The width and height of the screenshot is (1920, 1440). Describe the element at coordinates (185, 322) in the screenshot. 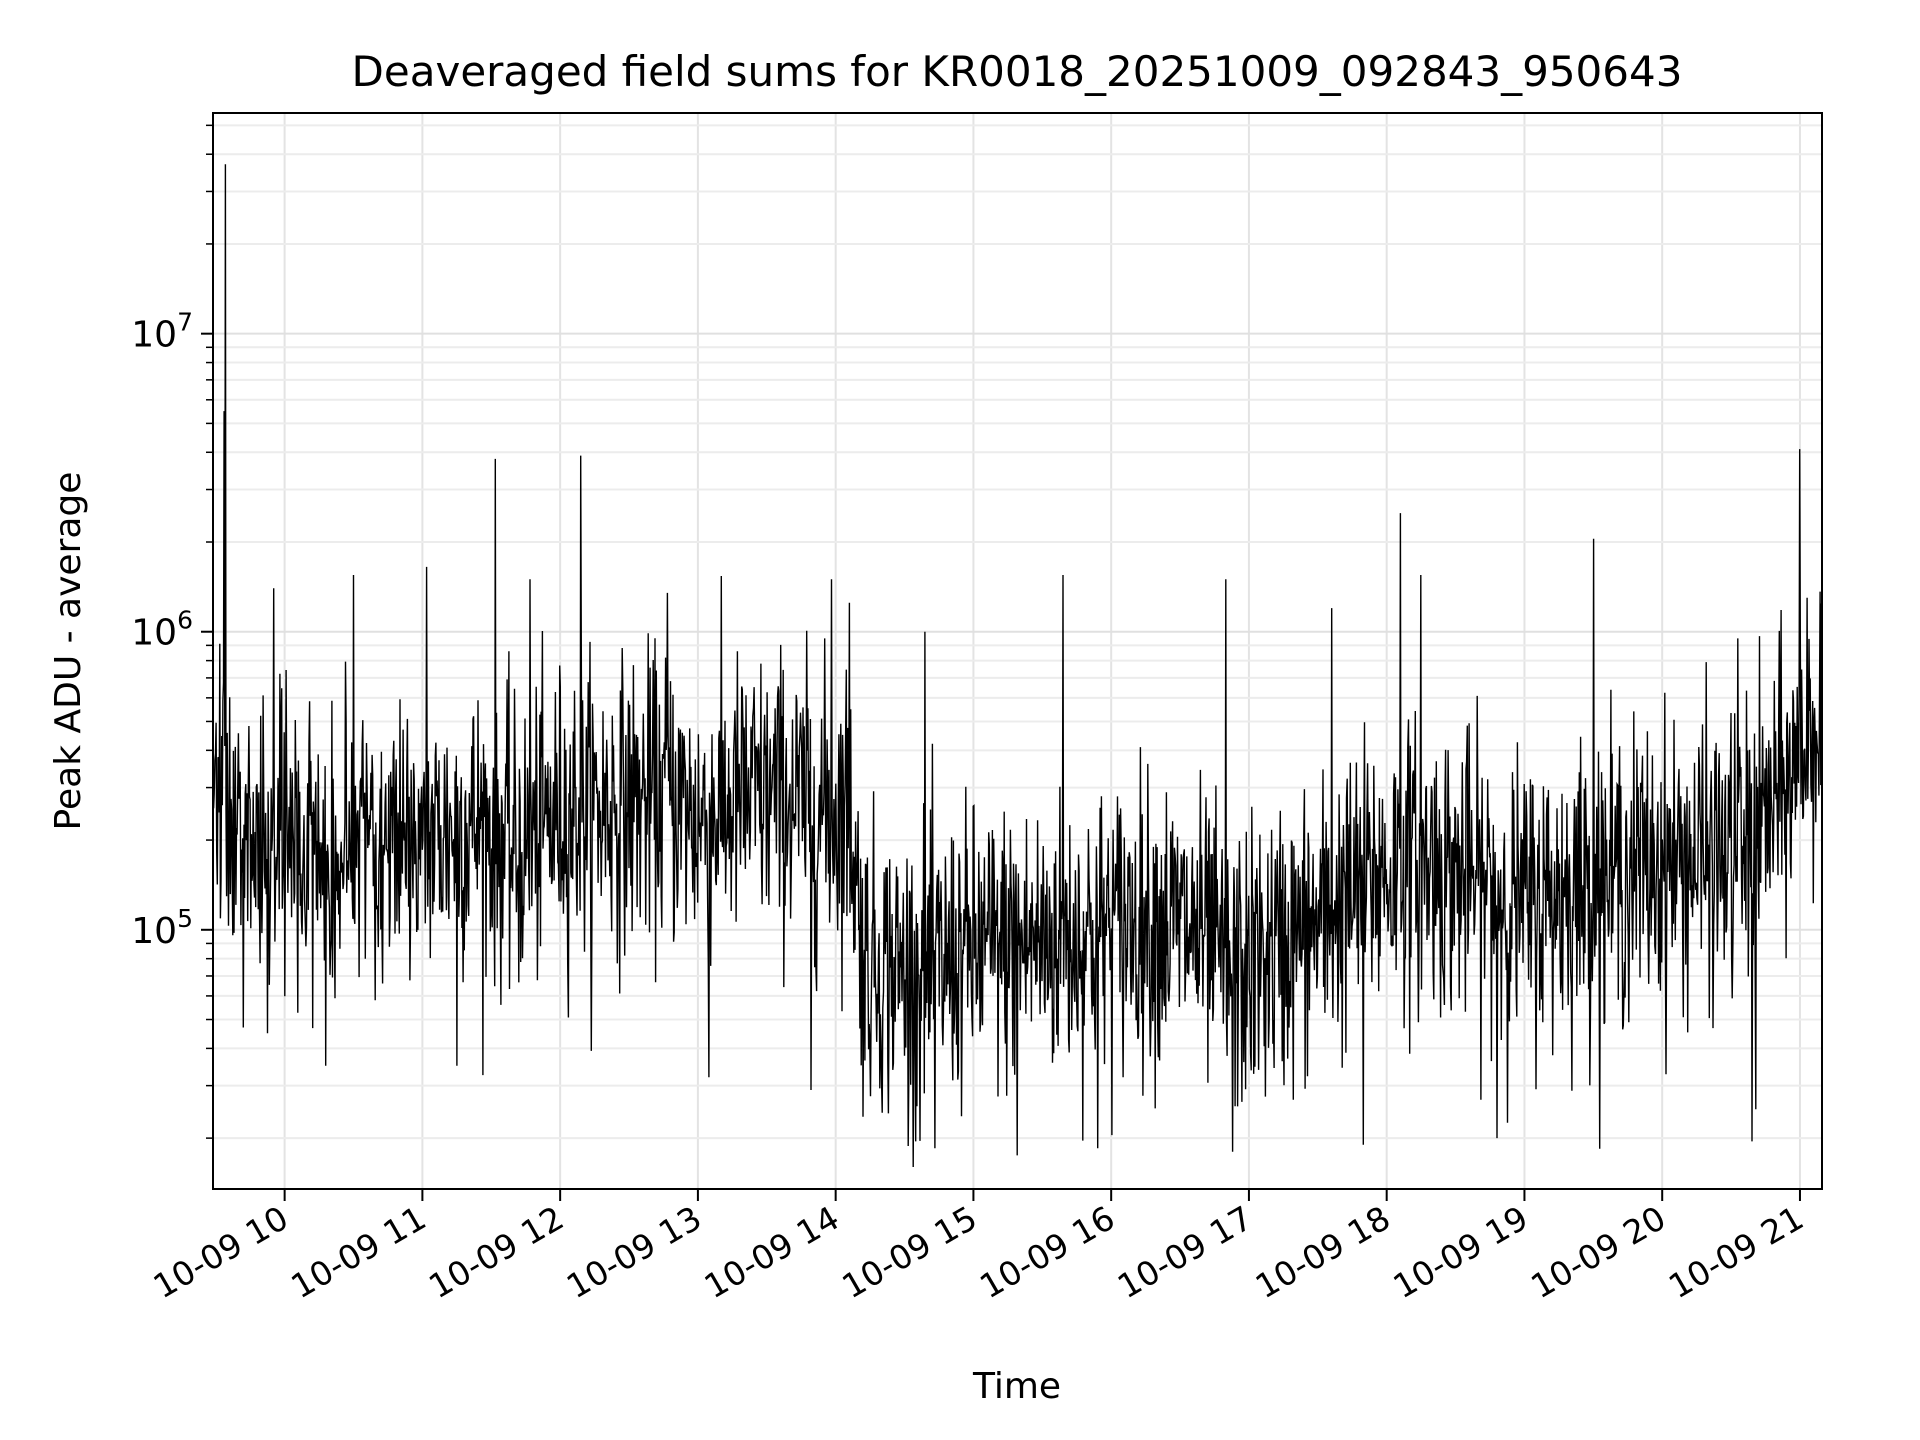

I see `y-tick-exponent: 7` at that location.